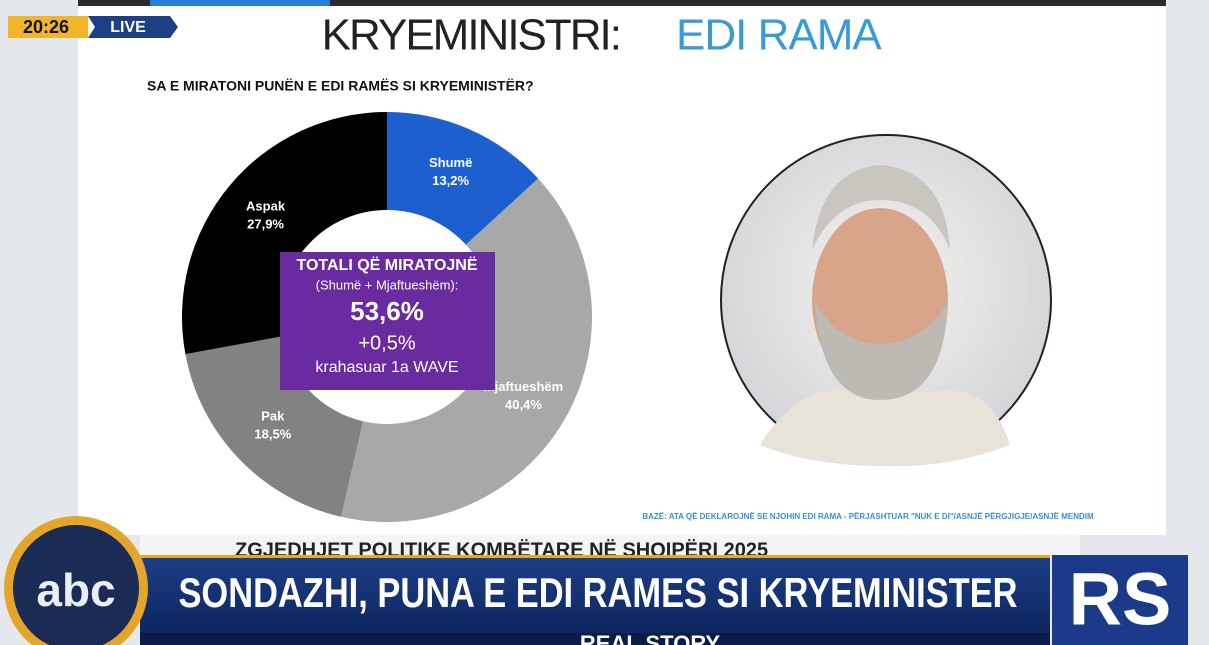 This screenshot has width=1209, height=645. I want to click on center-title: TOTALI QË MIRATOJNË, so click(386, 265).